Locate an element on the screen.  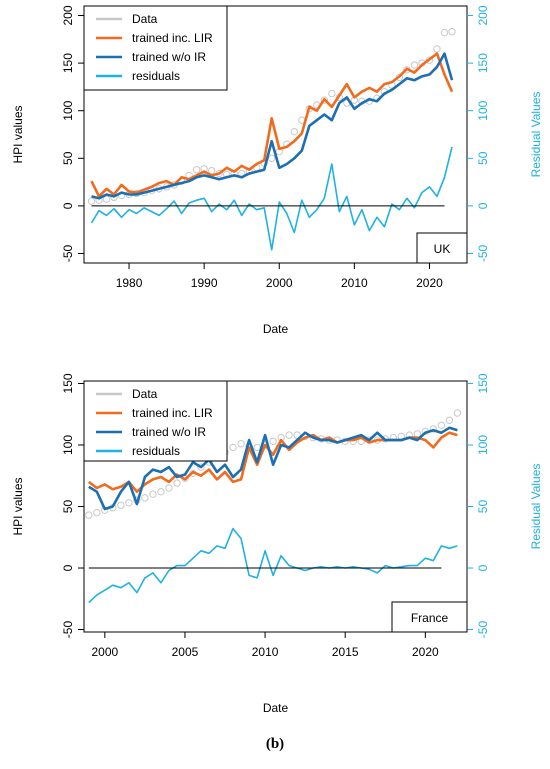
country-label: UK is located at coordinates (442, 249).